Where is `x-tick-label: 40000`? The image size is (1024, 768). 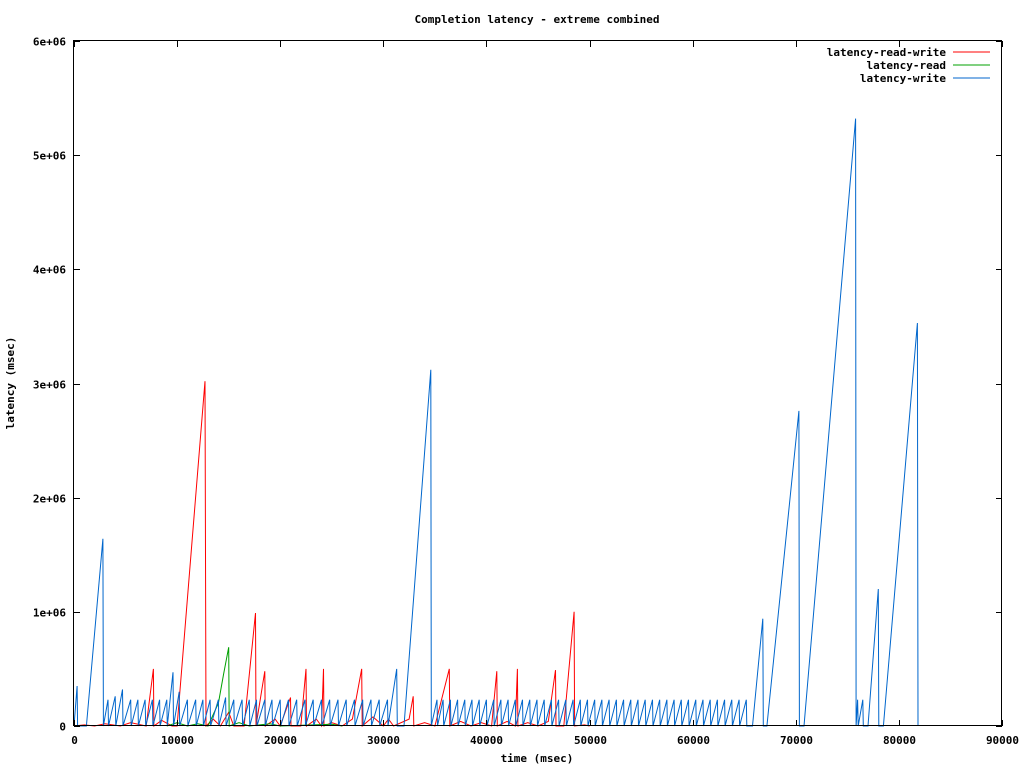
x-tick-label: 40000 is located at coordinates (486, 740).